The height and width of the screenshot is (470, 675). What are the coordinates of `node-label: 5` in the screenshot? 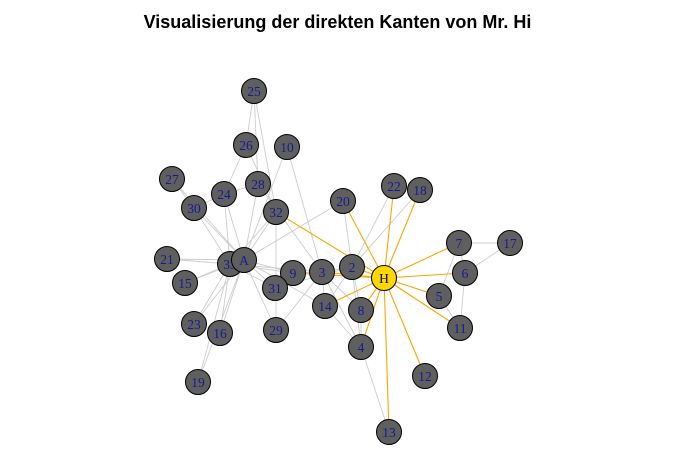 It's located at (439, 296).